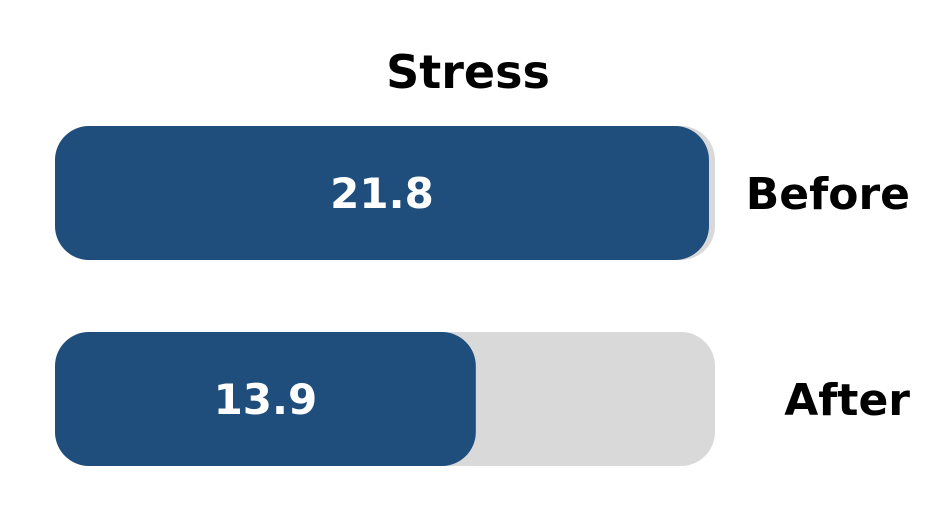 The height and width of the screenshot is (517, 950). What do you see at coordinates (847, 400) in the screenshot?
I see `category-label-after: After` at bounding box center [847, 400].